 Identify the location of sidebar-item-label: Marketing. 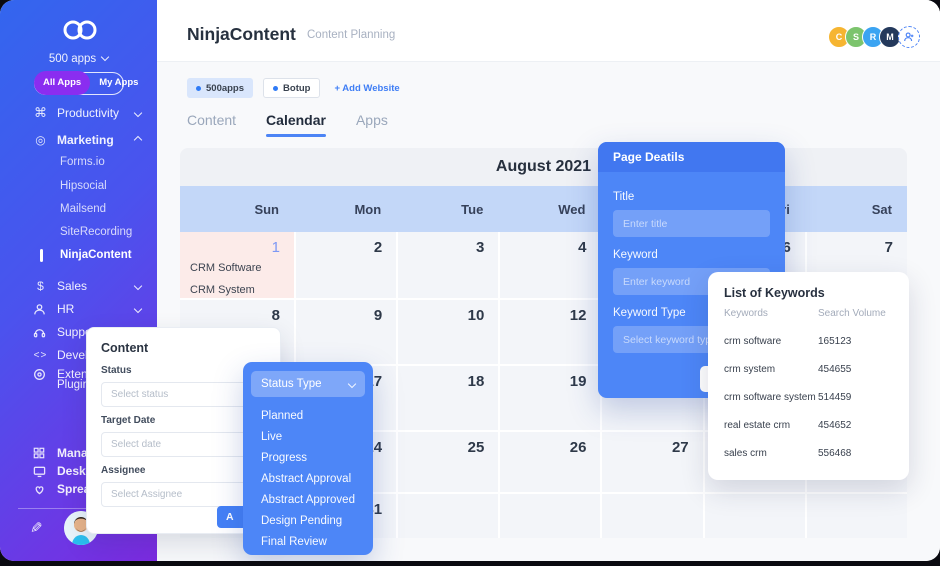
(85, 140).